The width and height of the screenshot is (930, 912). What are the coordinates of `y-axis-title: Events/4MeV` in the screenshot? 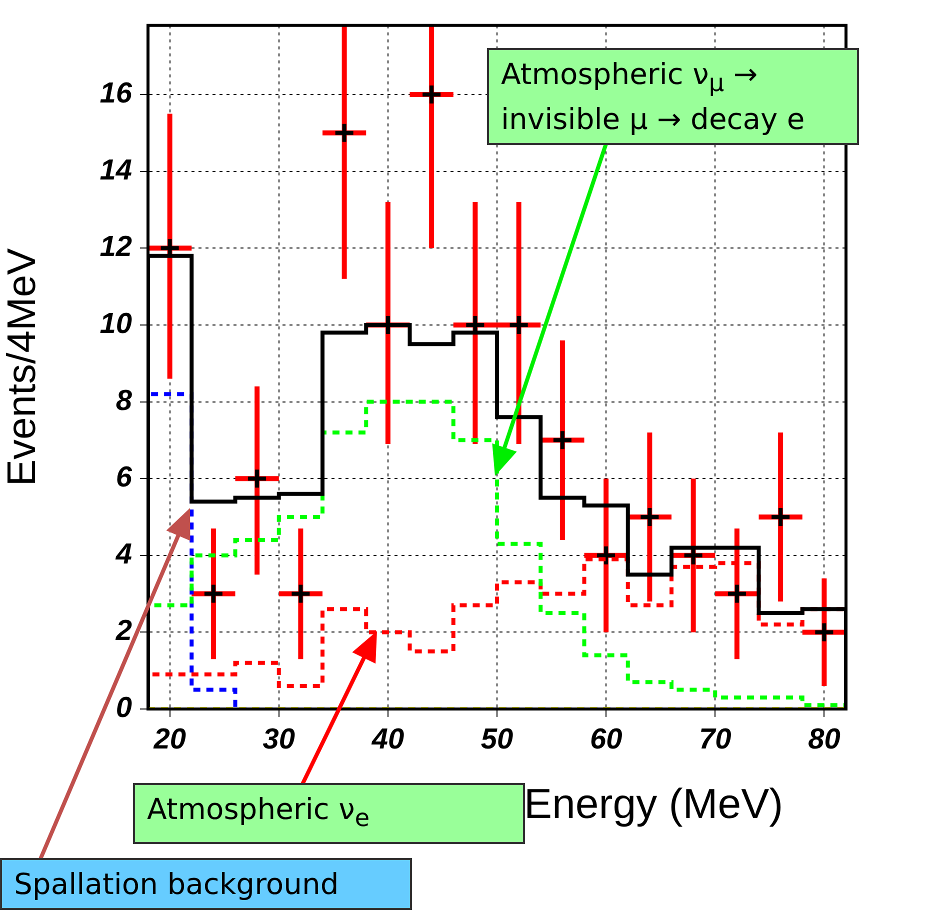 It's located at (22, 367).